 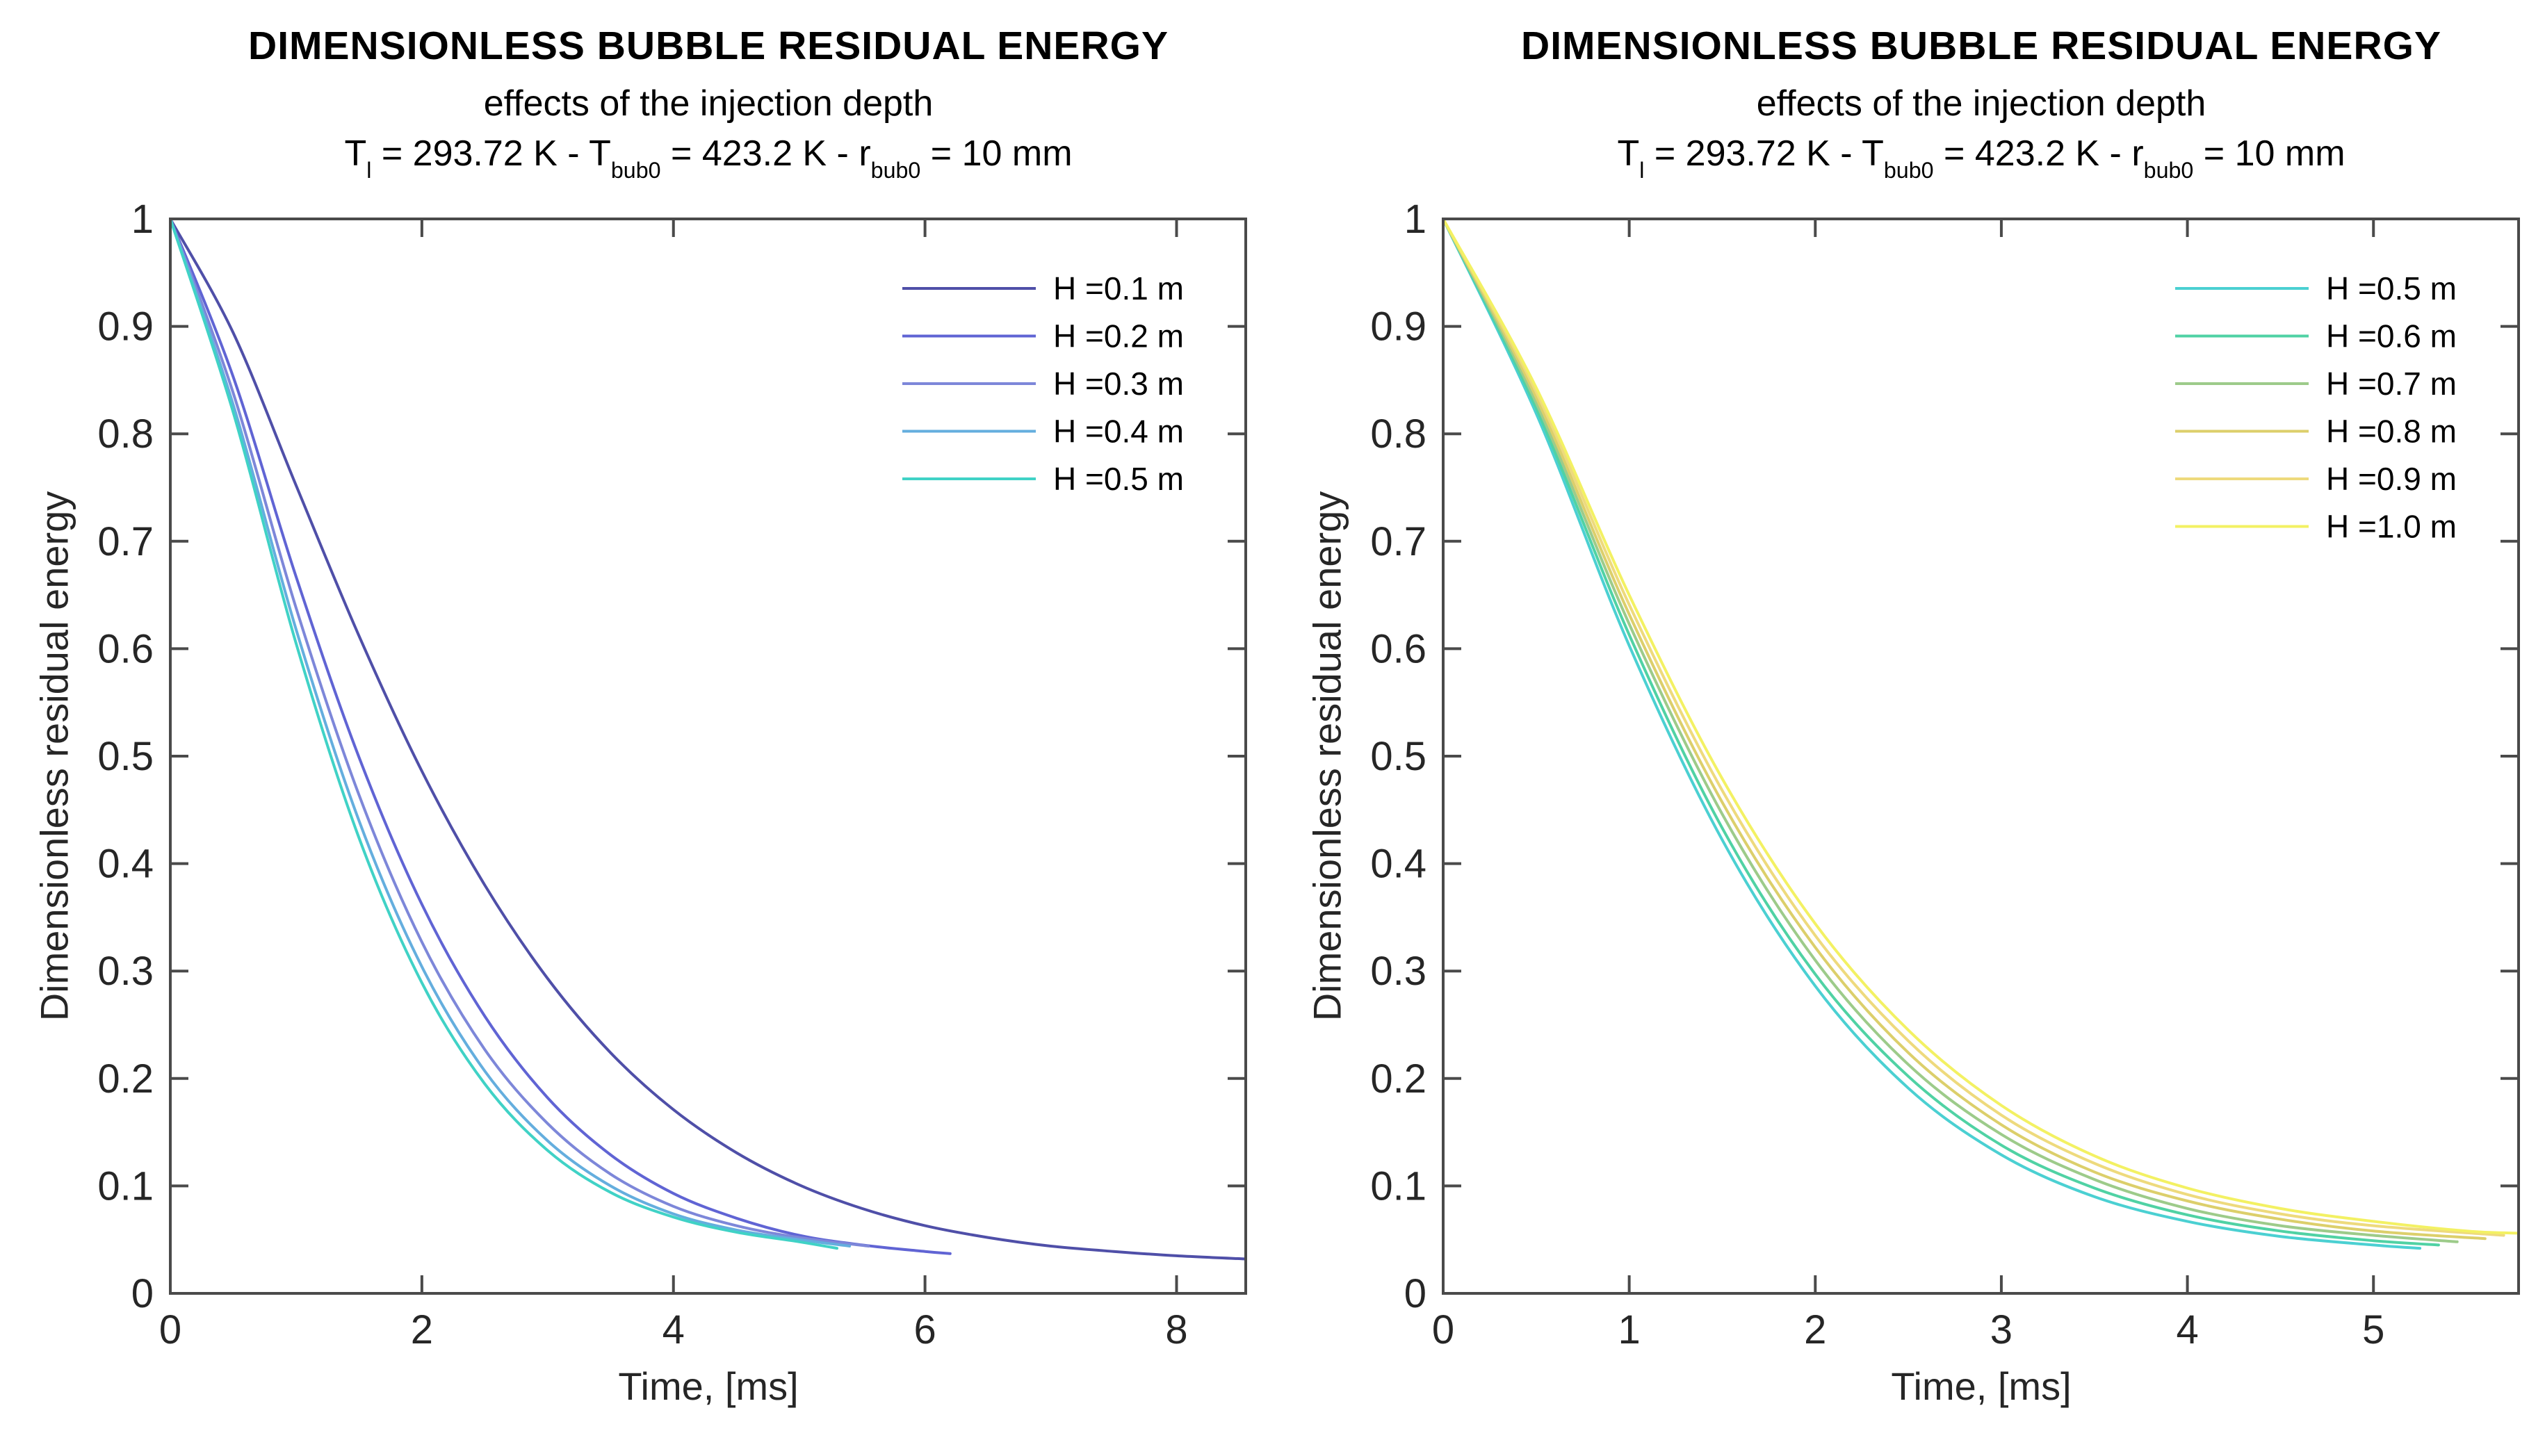 What do you see at coordinates (1176, 1329) in the screenshot?
I see `x-tick-label: 8` at bounding box center [1176, 1329].